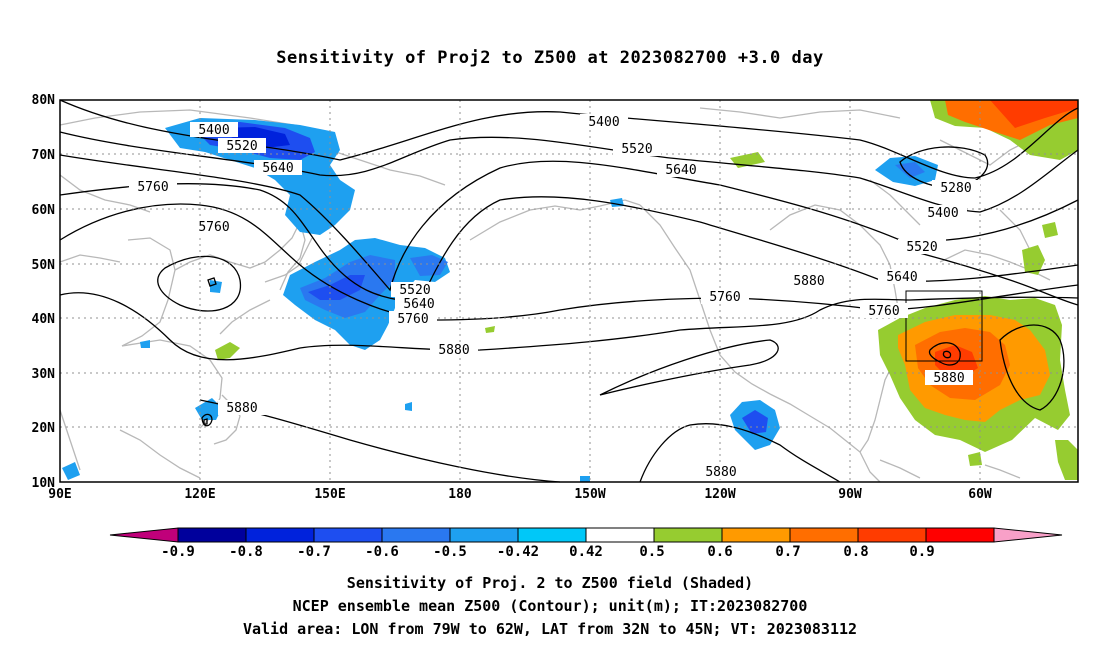 This screenshot has width=1100, height=650. What do you see at coordinates (586, 552) in the screenshot?
I see `colorbar-label: 0.42` at bounding box center [586, 552].